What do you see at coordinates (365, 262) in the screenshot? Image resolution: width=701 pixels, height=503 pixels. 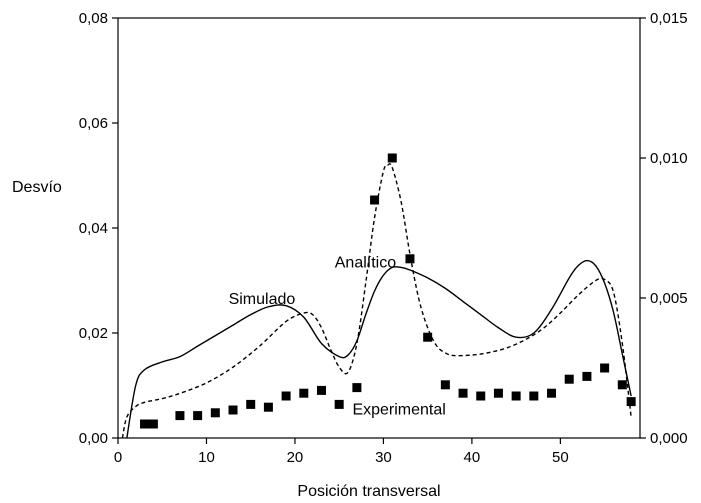 I see `series-annotation: Analítico` at bounding box center [365, 262].